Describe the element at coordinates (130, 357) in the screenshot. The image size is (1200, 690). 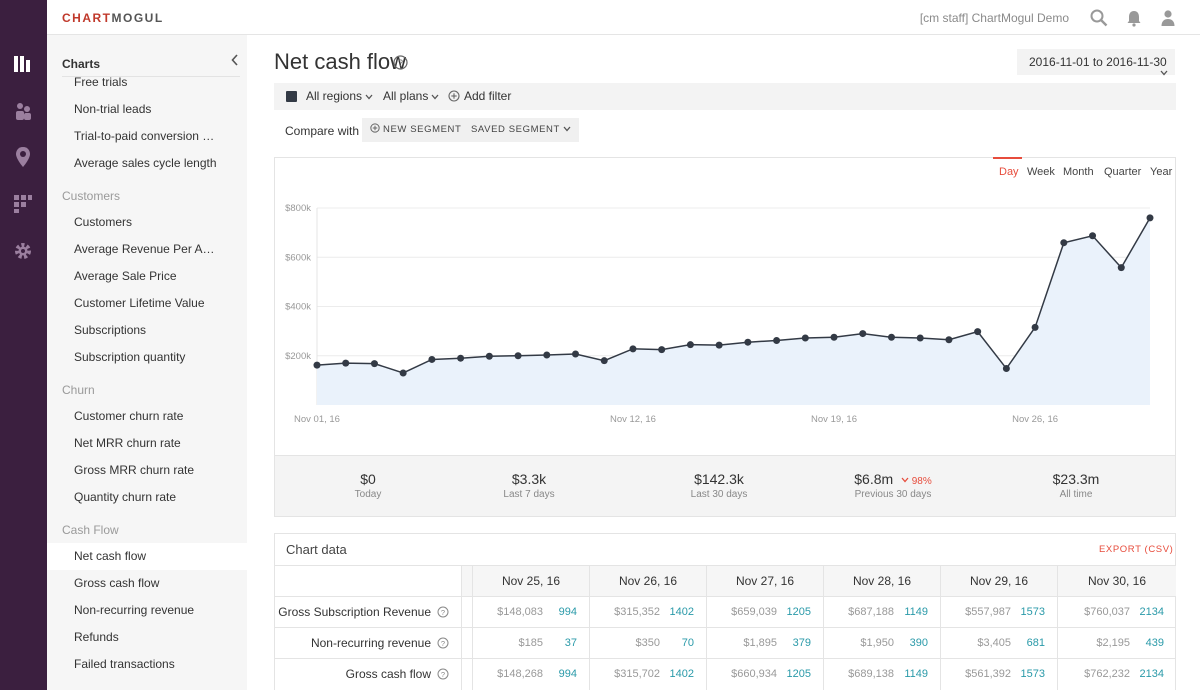
I see `sidebar-item-subscription-quantity: Subscription quantity` at that location.